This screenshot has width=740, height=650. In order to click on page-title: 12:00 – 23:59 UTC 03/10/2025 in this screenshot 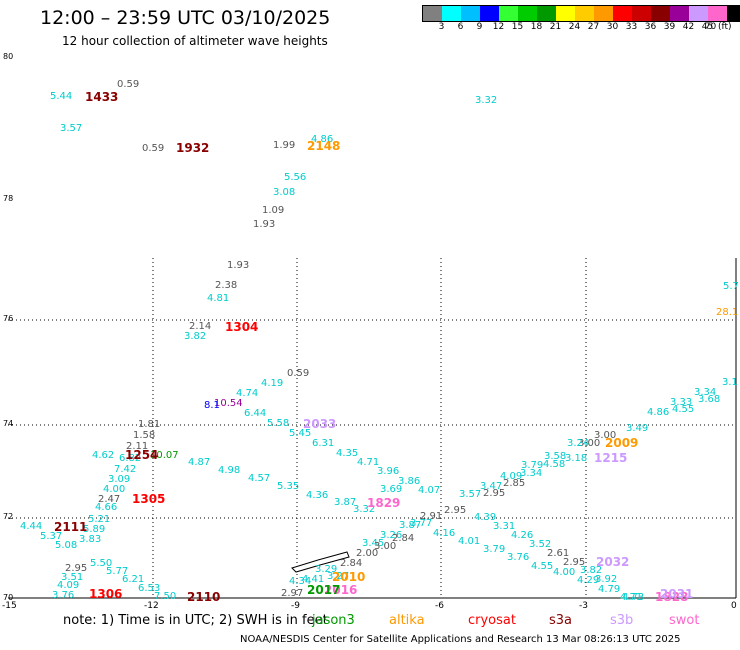, I will do `click(185, 18)`.